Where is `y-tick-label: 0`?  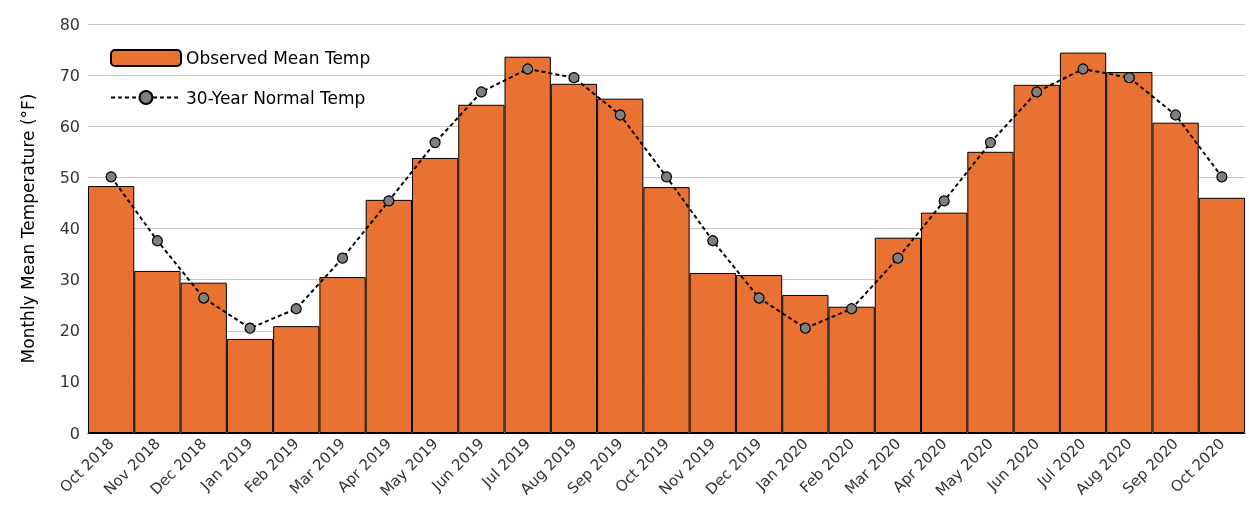
y-tick-label: 0 is located at coordinates (74, 433).